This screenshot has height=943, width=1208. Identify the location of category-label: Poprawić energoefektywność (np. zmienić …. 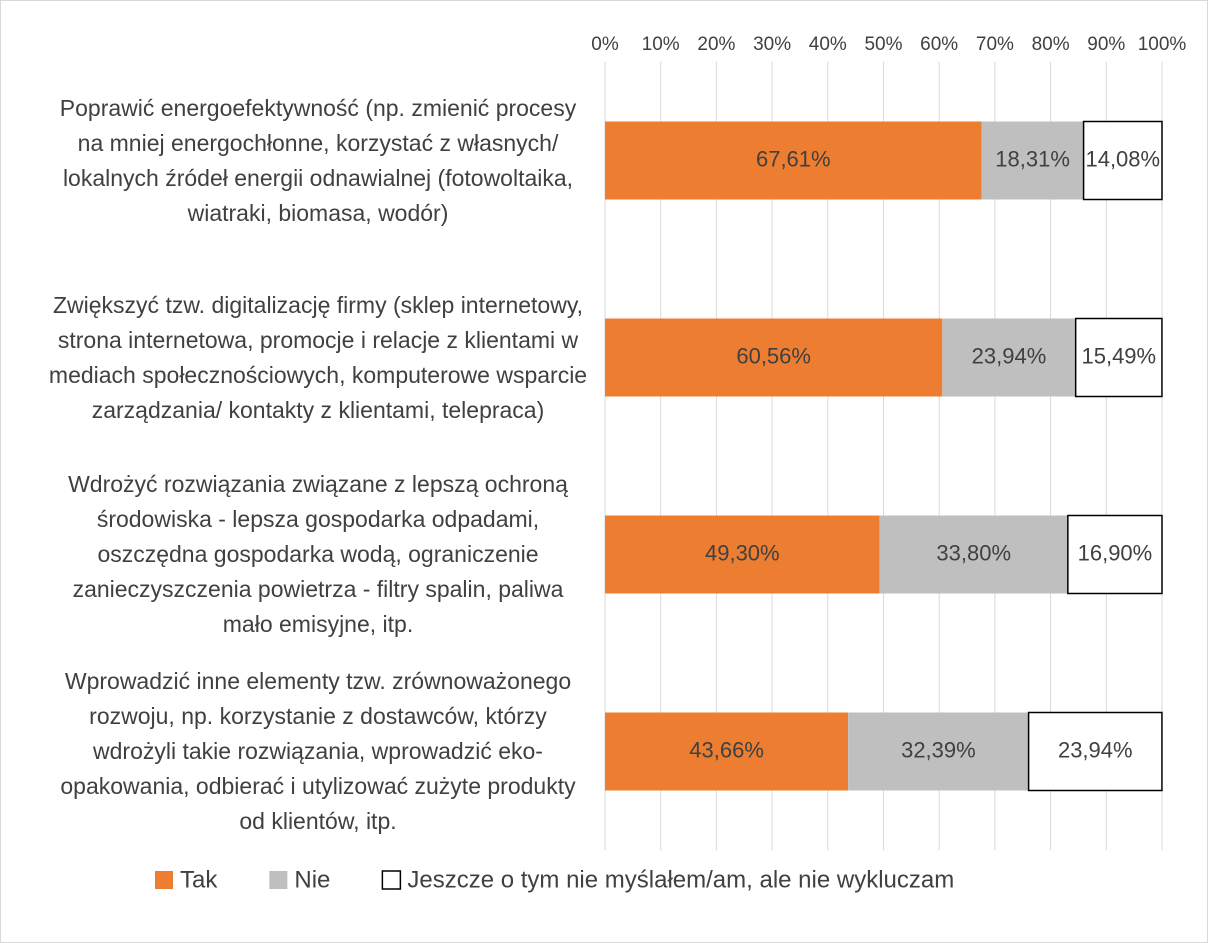
(318, 160).